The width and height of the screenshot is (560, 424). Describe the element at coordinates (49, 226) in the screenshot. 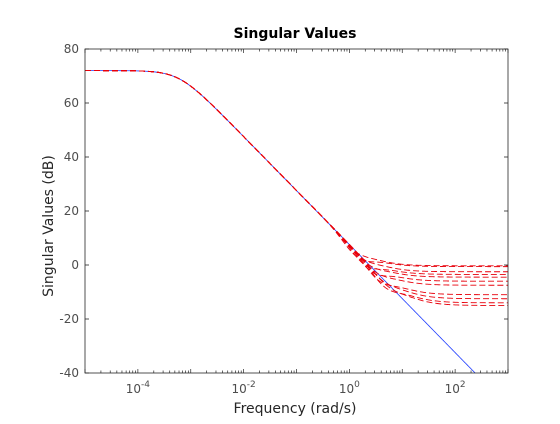

I see `y-axis-label: Singular Values (dB)` at that location.